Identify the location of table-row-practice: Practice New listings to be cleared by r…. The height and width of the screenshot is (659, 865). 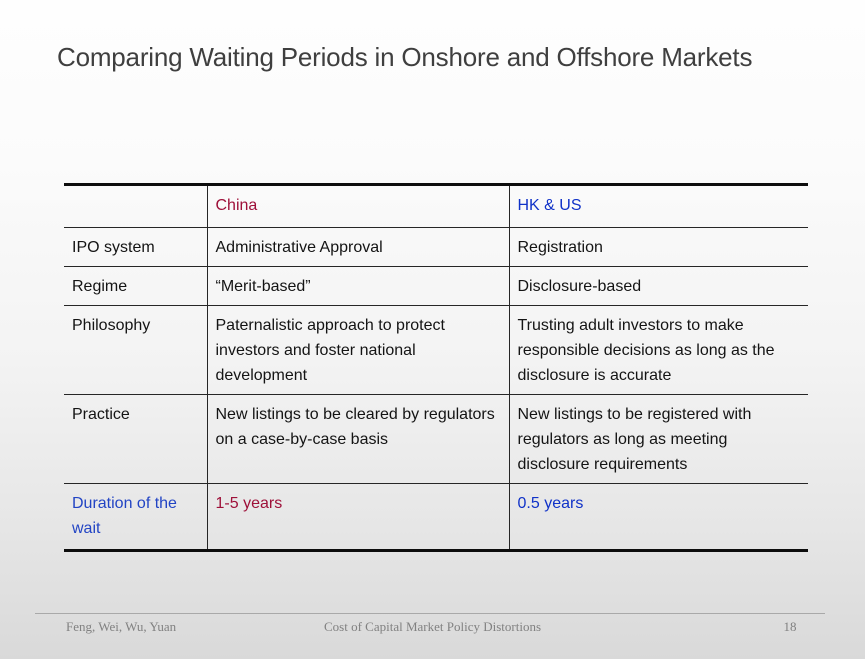
(436, 439).